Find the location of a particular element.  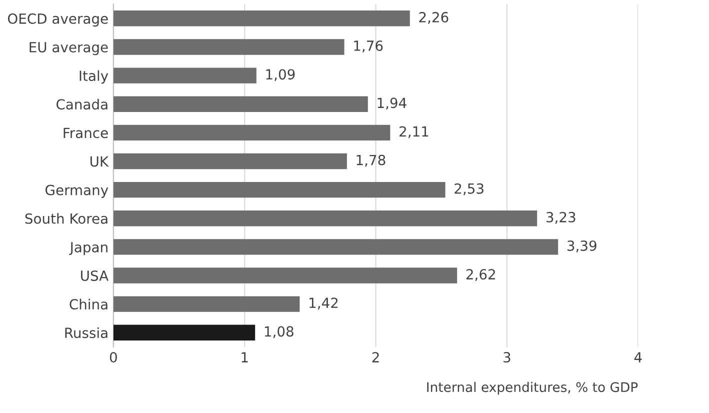

y-tick-label: UK is located at coordinates (99, 161).